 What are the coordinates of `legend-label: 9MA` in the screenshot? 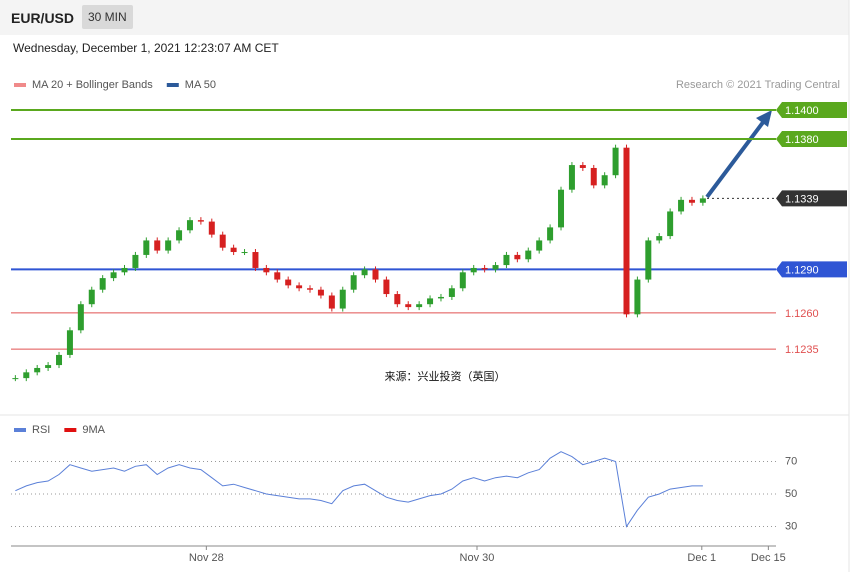 It's located at (93, 430).